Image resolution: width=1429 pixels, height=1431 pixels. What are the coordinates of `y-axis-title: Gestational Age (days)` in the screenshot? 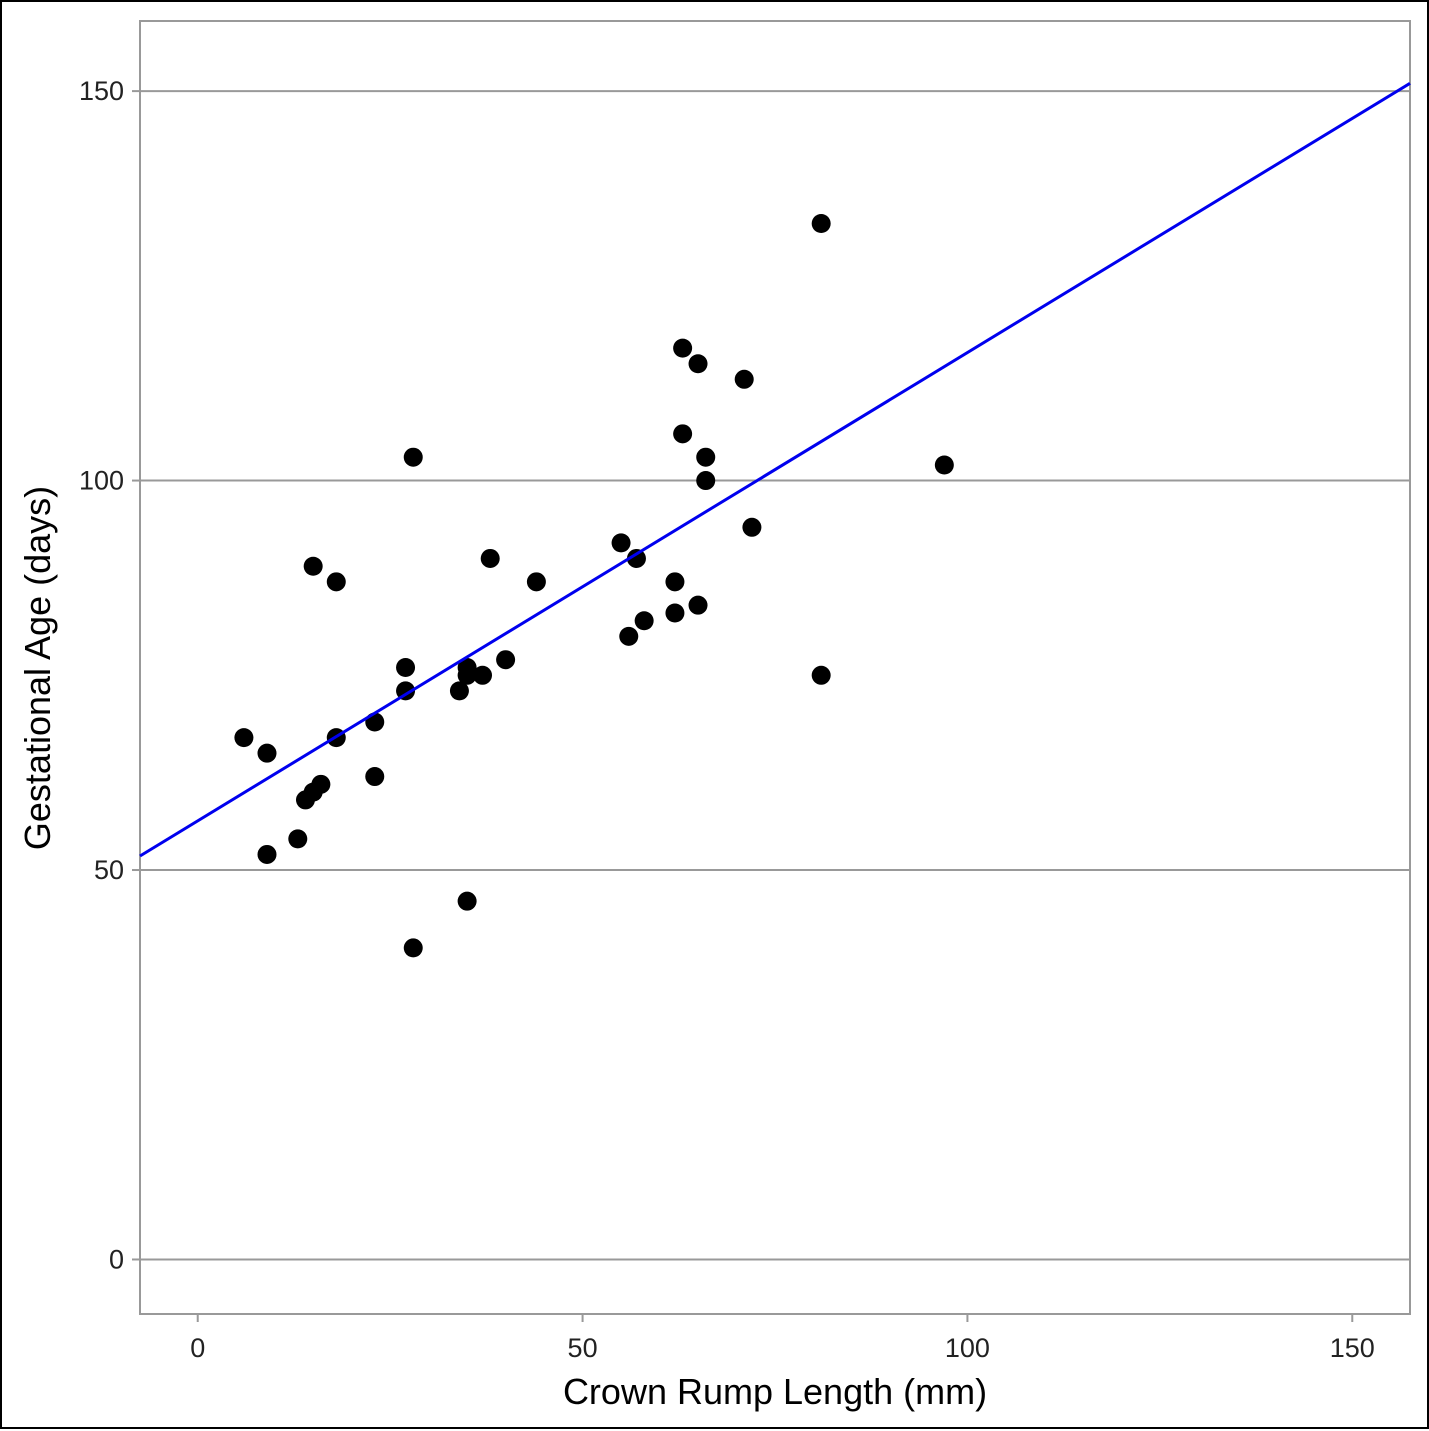 It's located at (37, 668).